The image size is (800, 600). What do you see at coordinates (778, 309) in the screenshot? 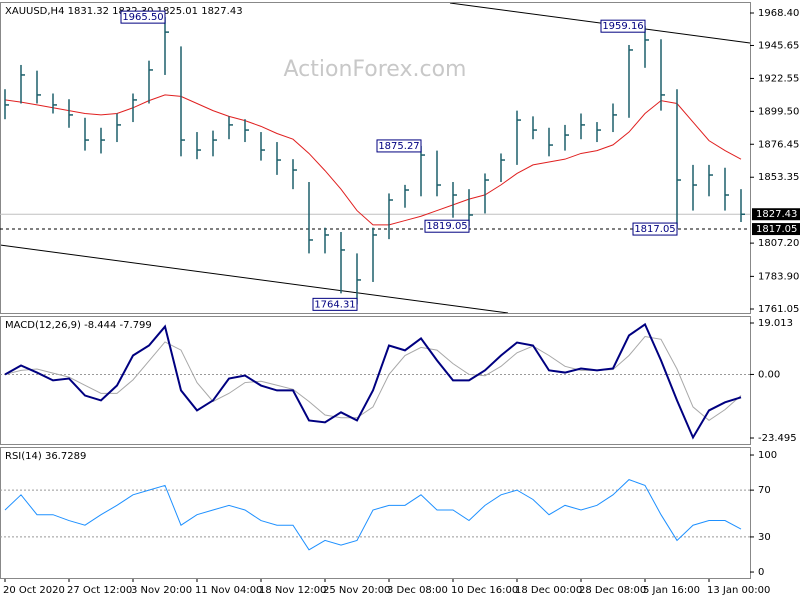
I see `y-tick-label: 1761.05` at bounding box center [778, 309].